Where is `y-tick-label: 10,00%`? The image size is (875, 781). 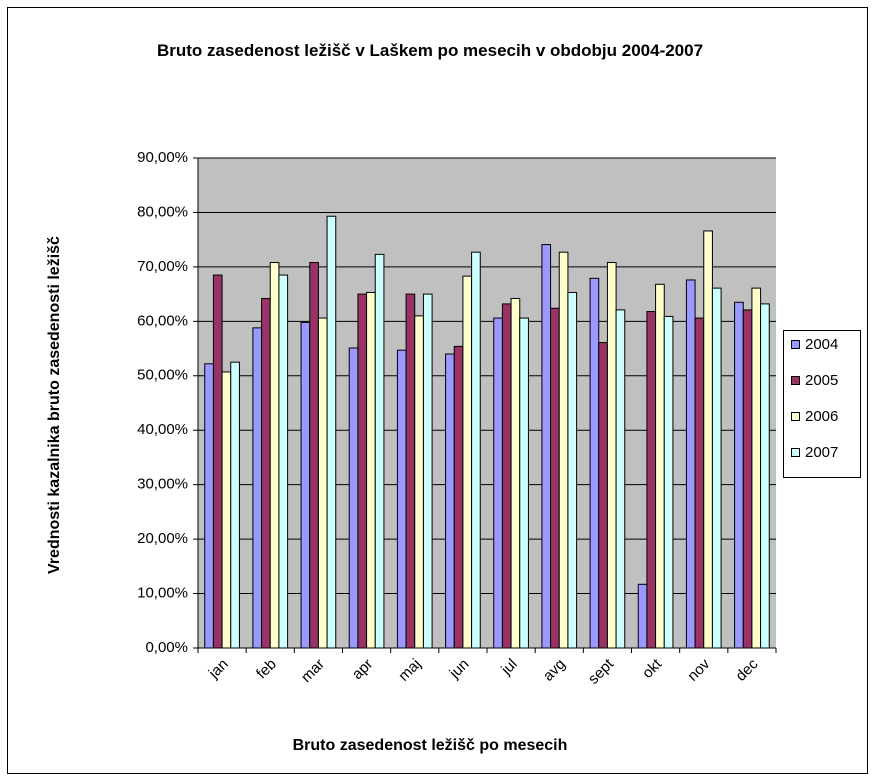 y-tick-label: 10,00% is located at coordinates (162, 593).